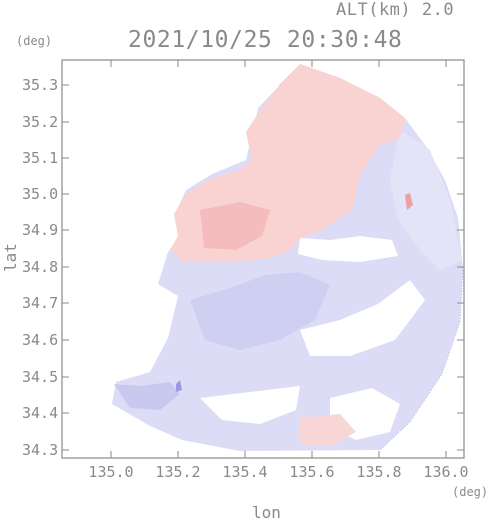  Describe the element at coordinates (40, 158) in the screenshot. I see `y-tick-label: 35.1` at that location.